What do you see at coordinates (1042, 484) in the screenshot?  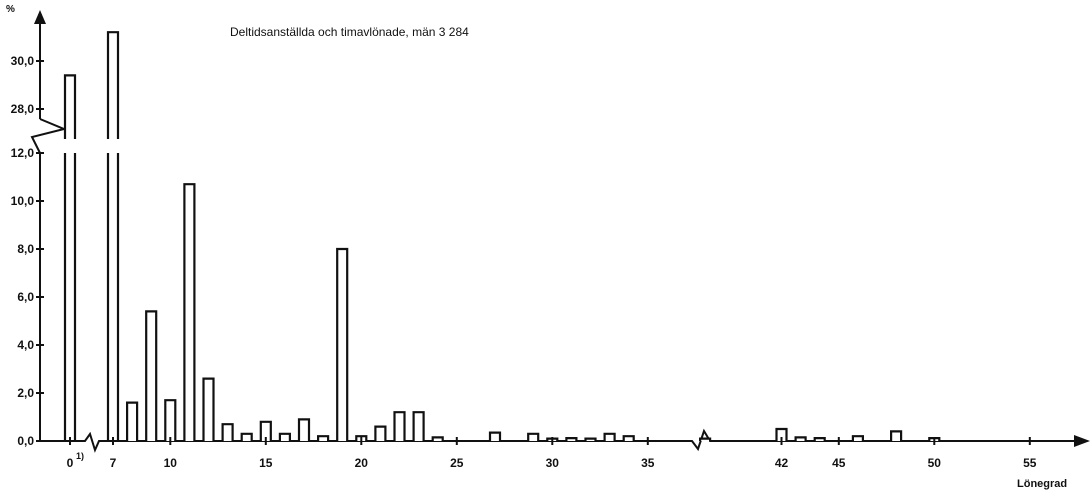 I see `x-axis-label: Lönegrad` at bounding box center [1042, 484].